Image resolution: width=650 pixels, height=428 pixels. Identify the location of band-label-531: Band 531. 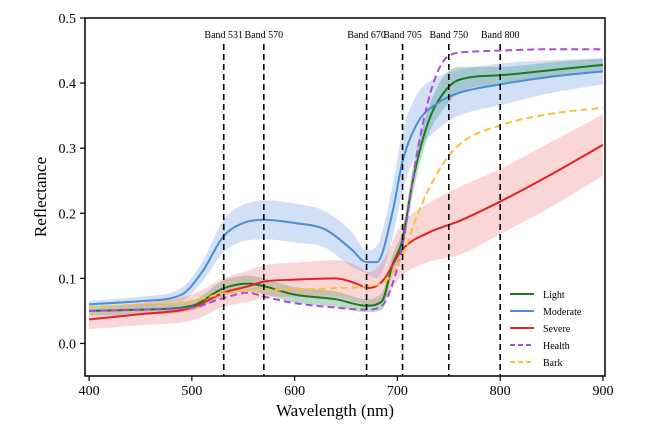
(223, 35).